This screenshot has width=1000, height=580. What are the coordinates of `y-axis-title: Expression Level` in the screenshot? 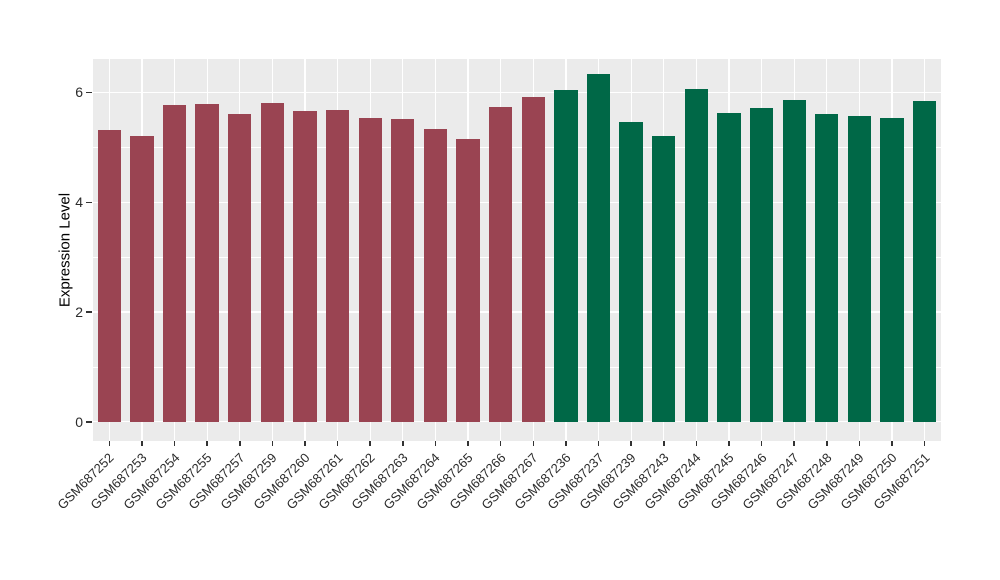 It's located at (65, 250).